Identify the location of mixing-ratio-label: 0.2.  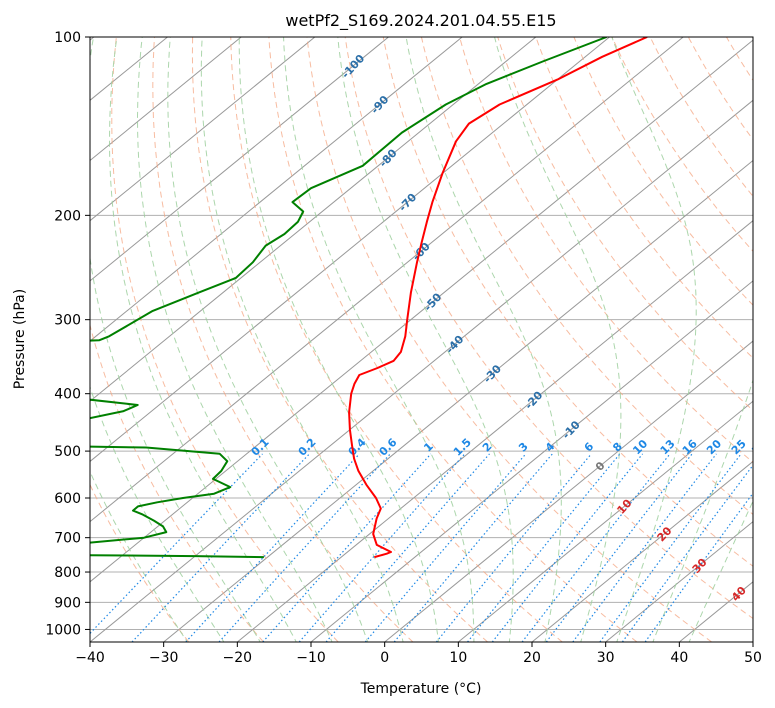
(307, 447).